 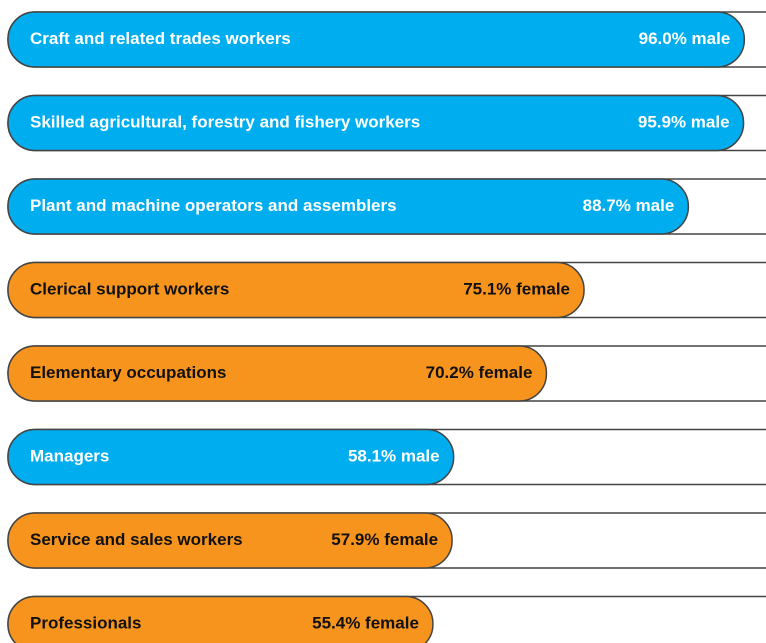 I want to click on category-label: Professionals, so click(x=86, y=622).